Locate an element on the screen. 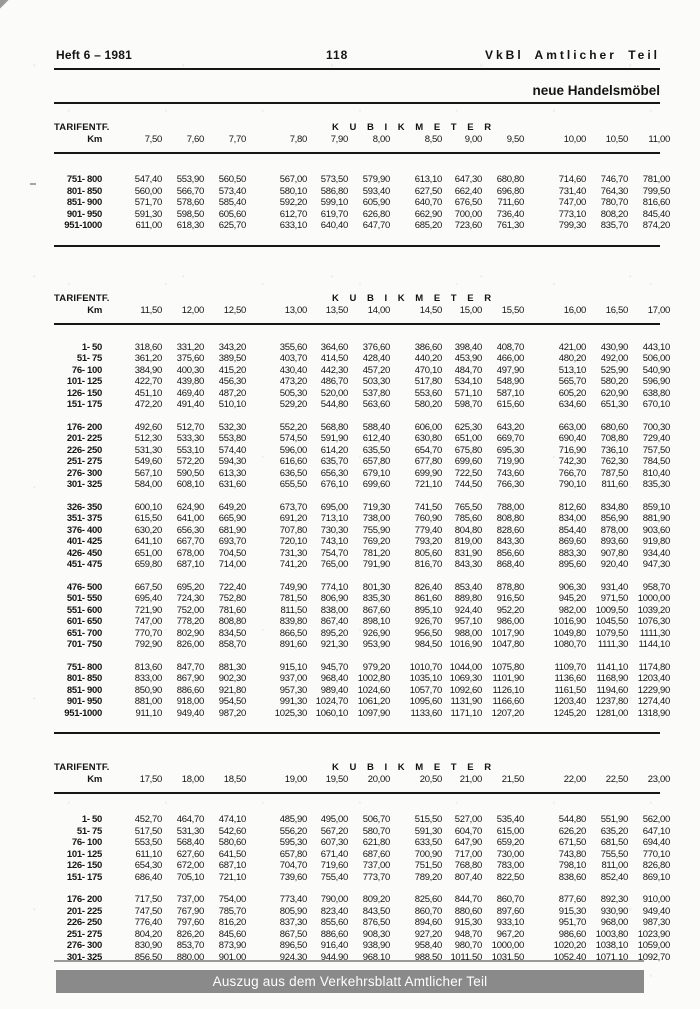 This screenshot has width=700, height=1009. value-cell: 902,30 is located at coordinates (232, 678).